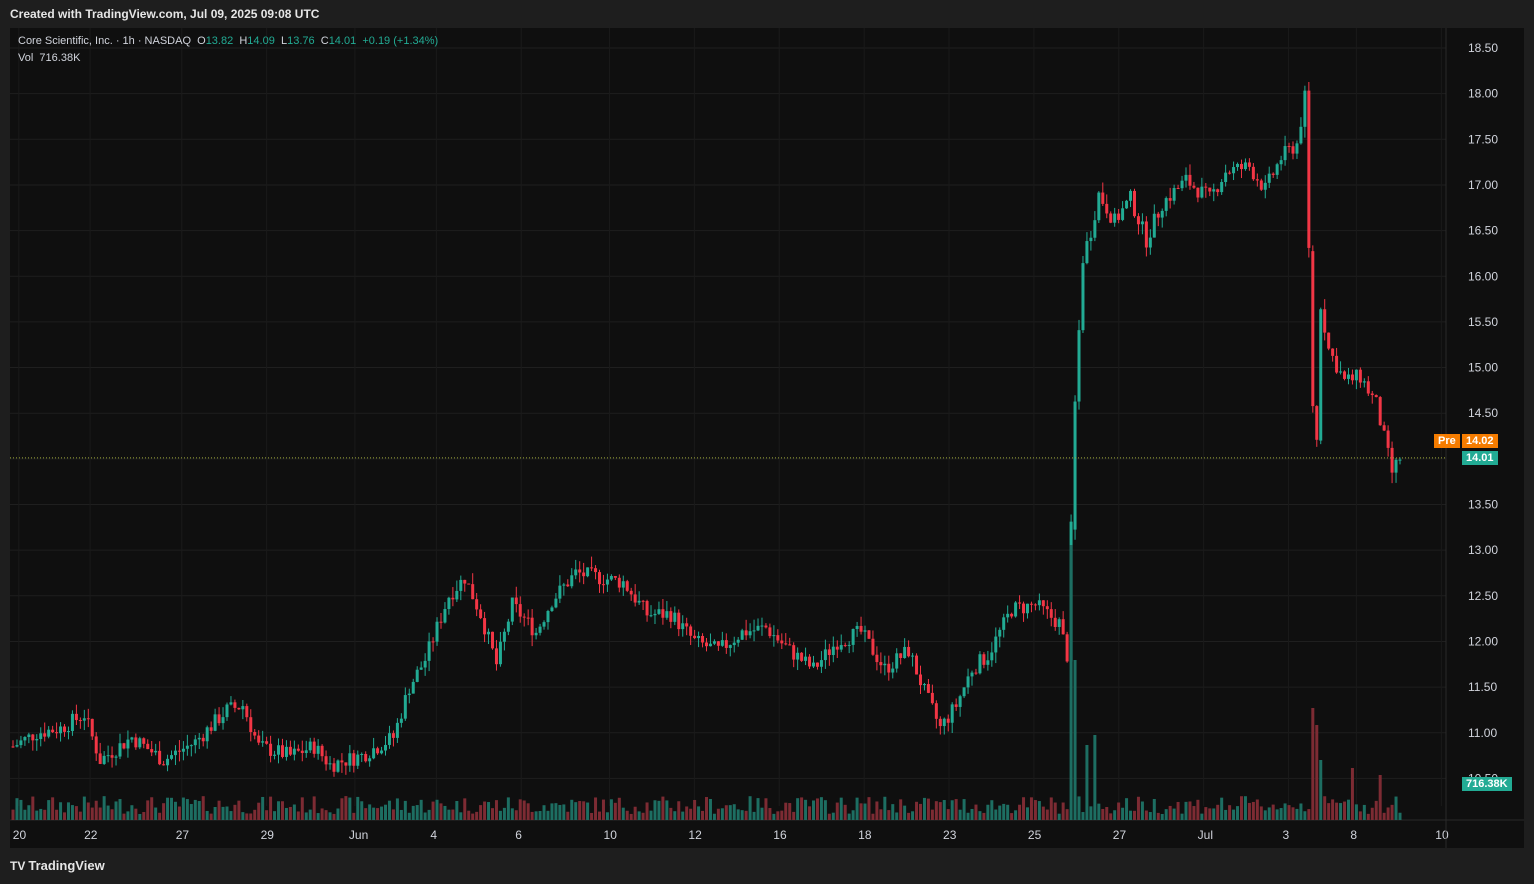 The height and width of the screenshot is (884, 1534). Describe the element at coordinates (104, 41) in the screenshot. I see `symbol-name: Core Scientific, Inc. · 1h · NASDAQ` at that location.